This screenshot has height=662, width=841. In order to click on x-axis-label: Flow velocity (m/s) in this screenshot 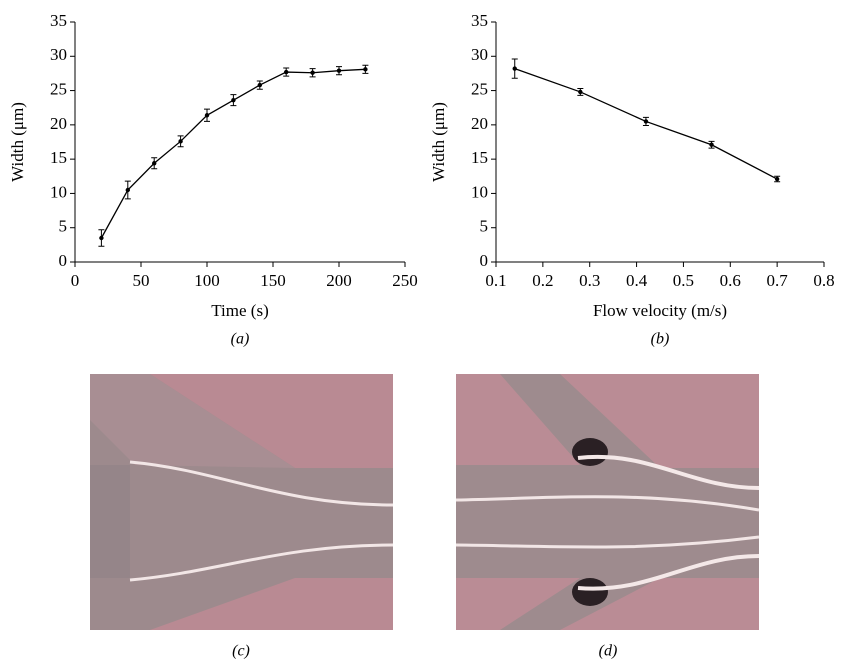, I will do `click(660, 310)`.